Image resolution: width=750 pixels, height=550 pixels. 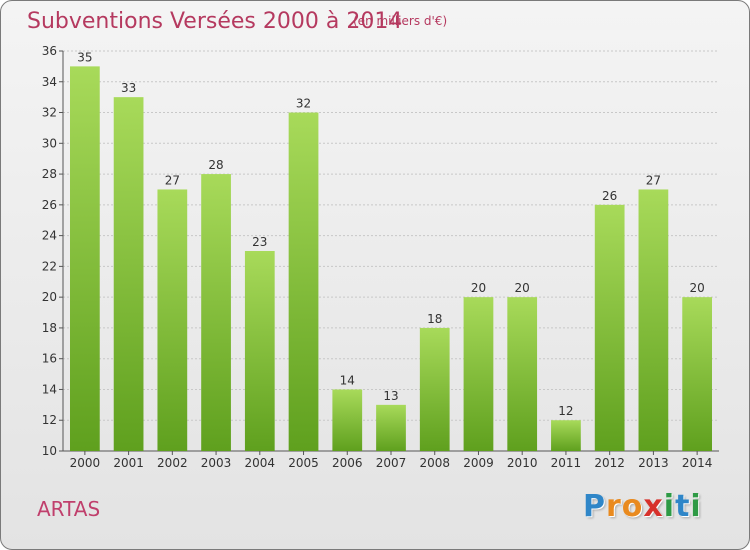 What do you see at coordinates (434, 463) in the screenshot?
I see `x-tick-label: 2008` at bounding box center [434, 463].